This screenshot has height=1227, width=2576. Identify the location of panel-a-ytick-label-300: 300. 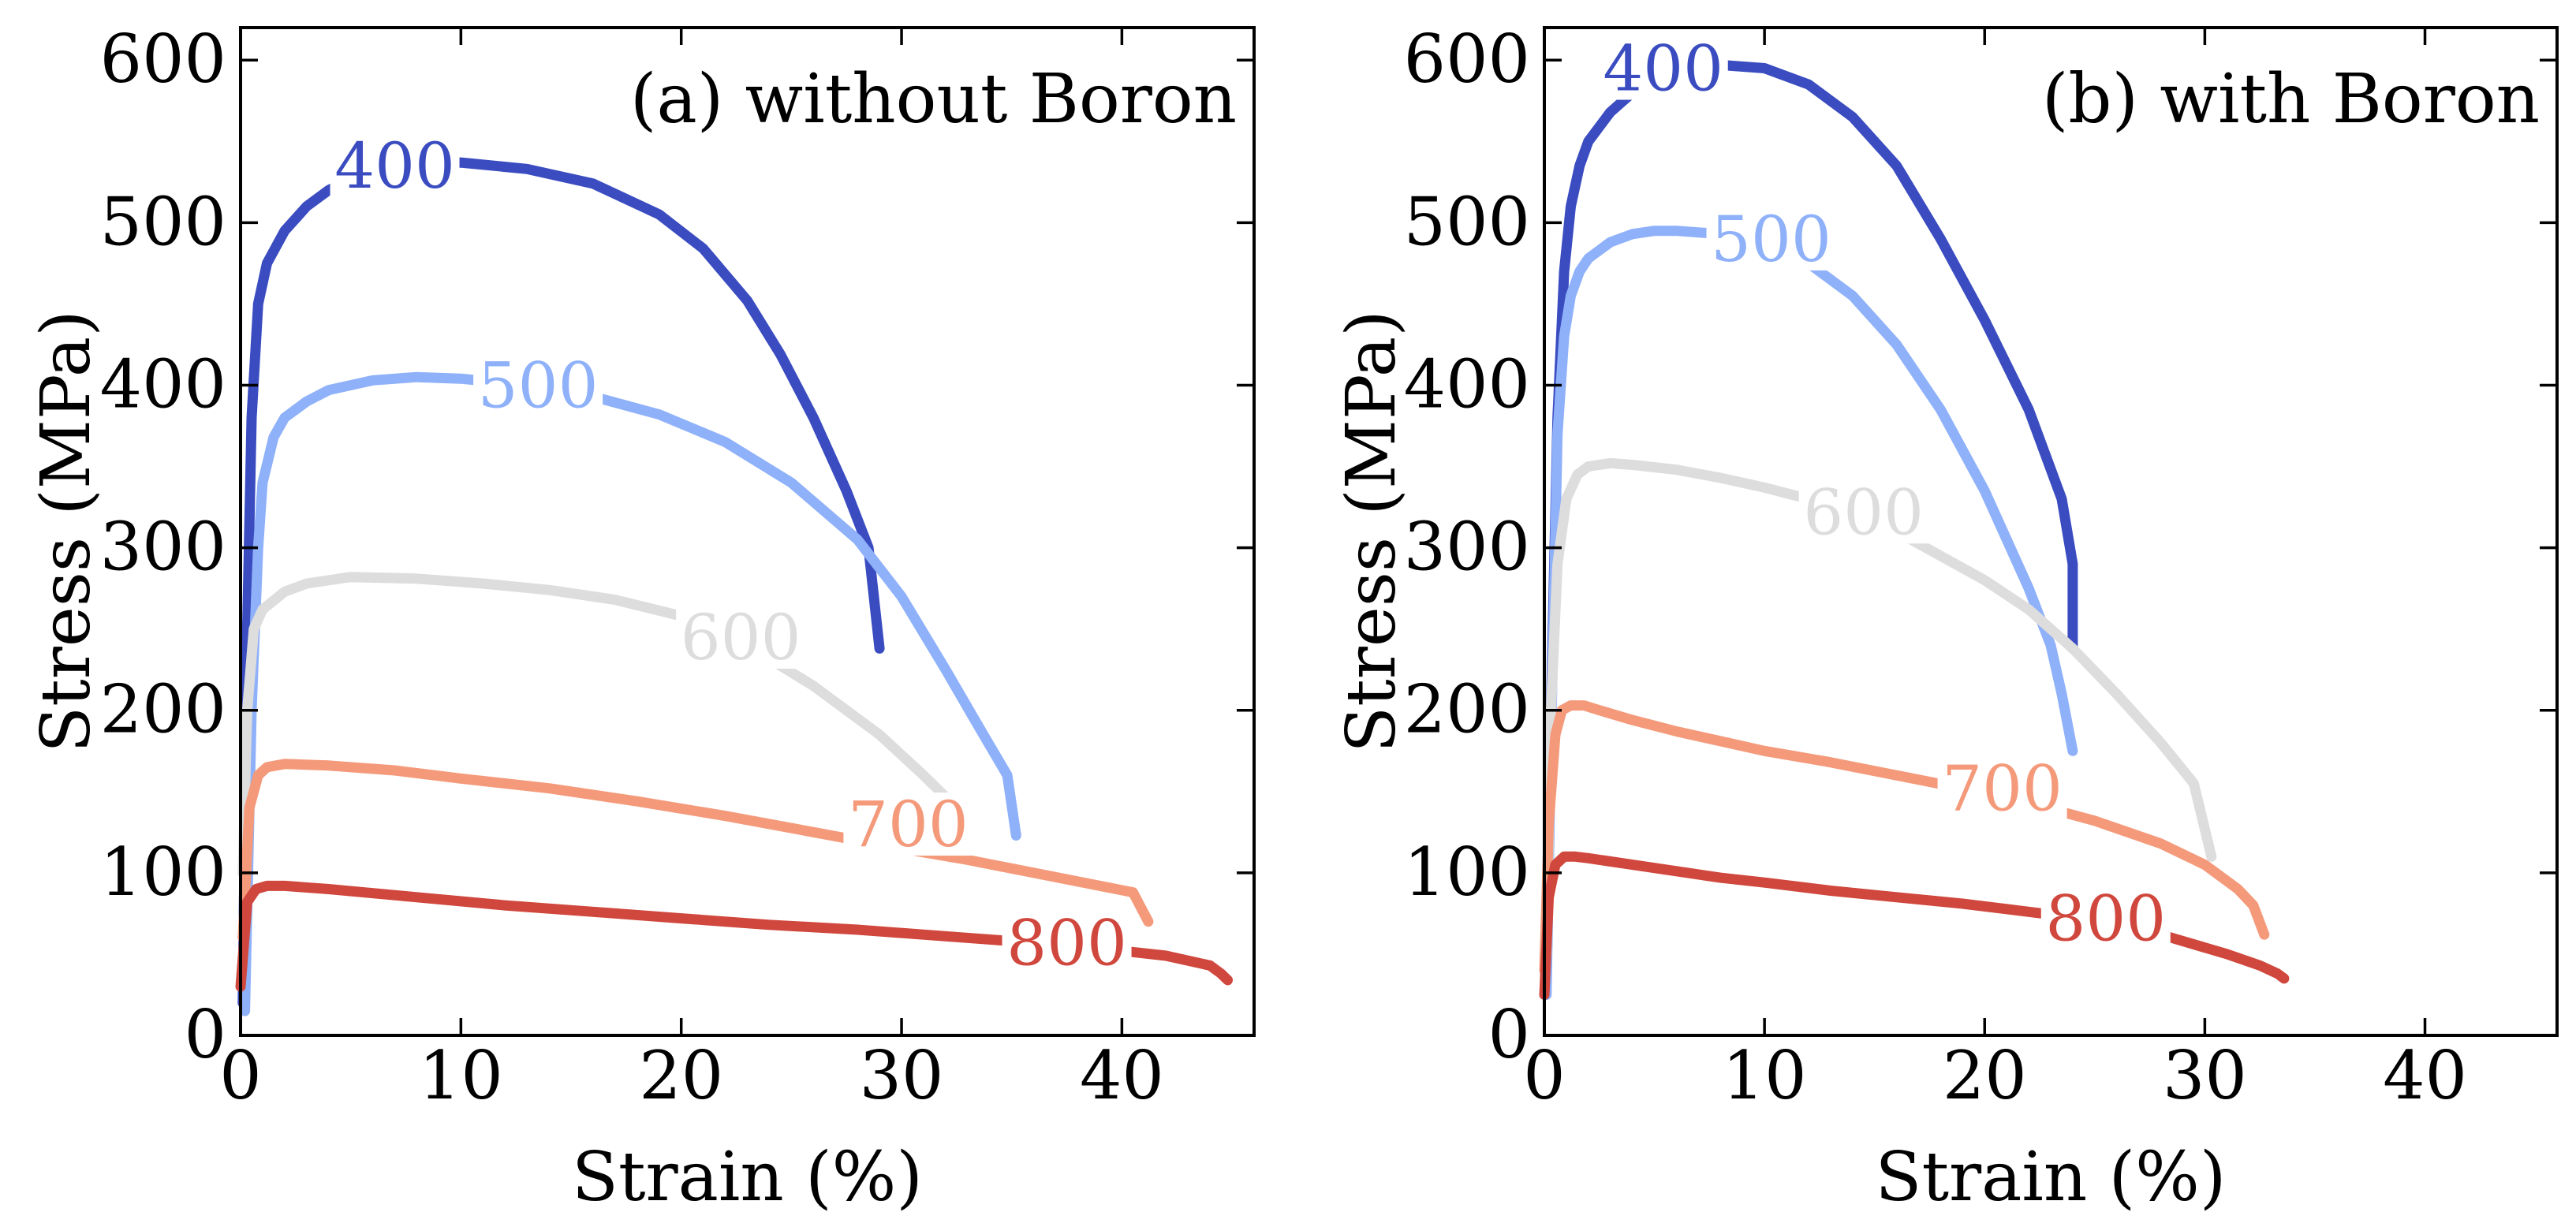
(163, 548).